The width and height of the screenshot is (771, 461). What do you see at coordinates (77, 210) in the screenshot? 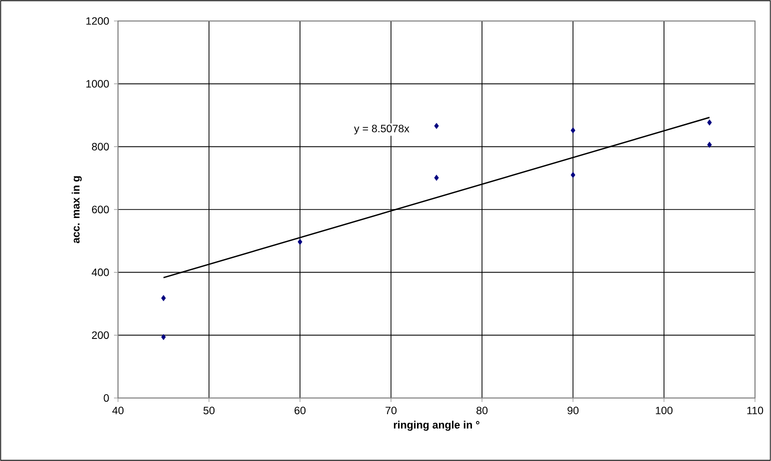
I see `y-axis-title: acc. max in g` at bounding box center [77, 210].